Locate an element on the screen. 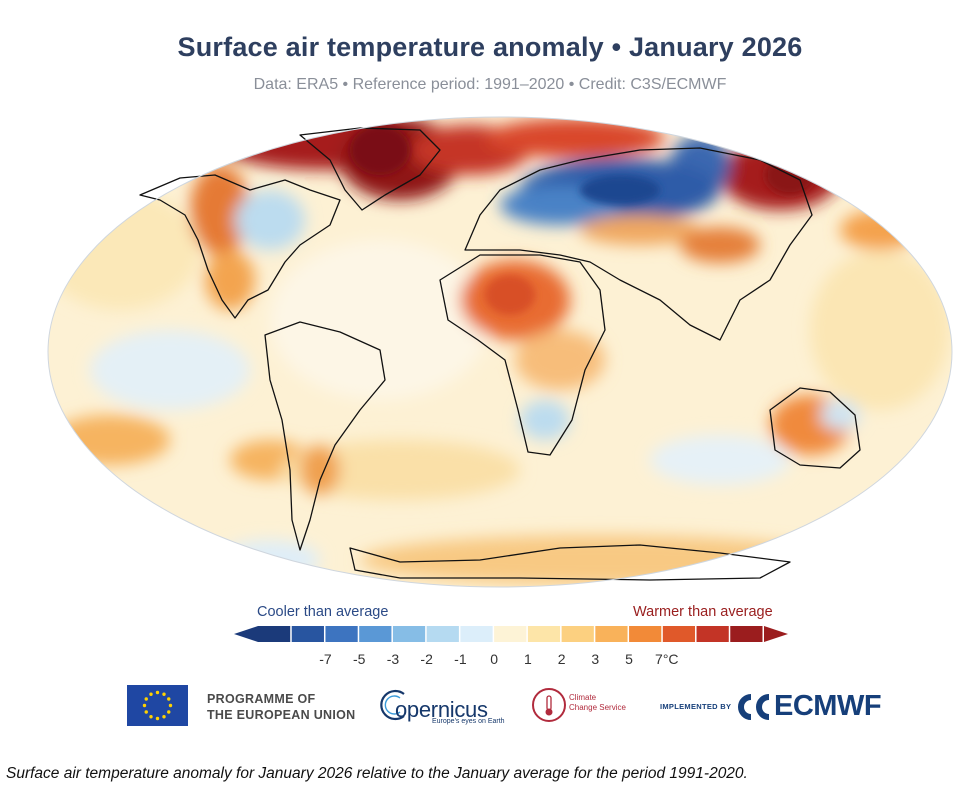  eu-programme-text: PROGRAMME OF THE EUROPEAN UNION is located at coordinates (281, 707).